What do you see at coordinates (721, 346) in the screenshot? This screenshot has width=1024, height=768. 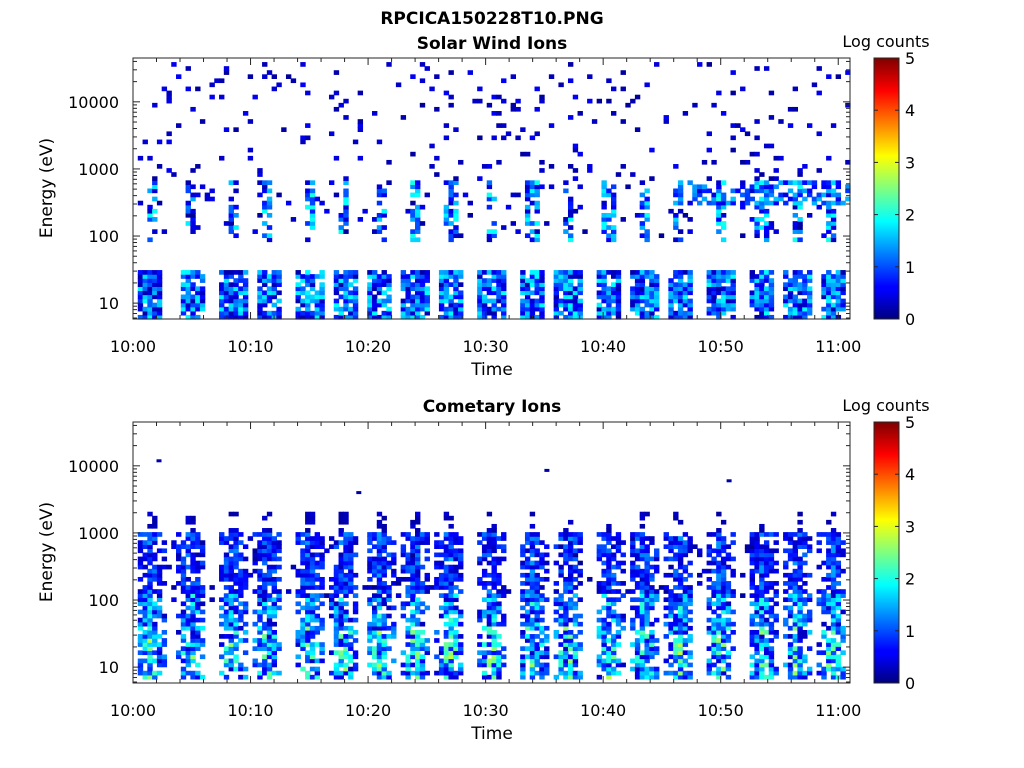 I see `x-tick-label: 10:50` at bounding box center [721, 346].